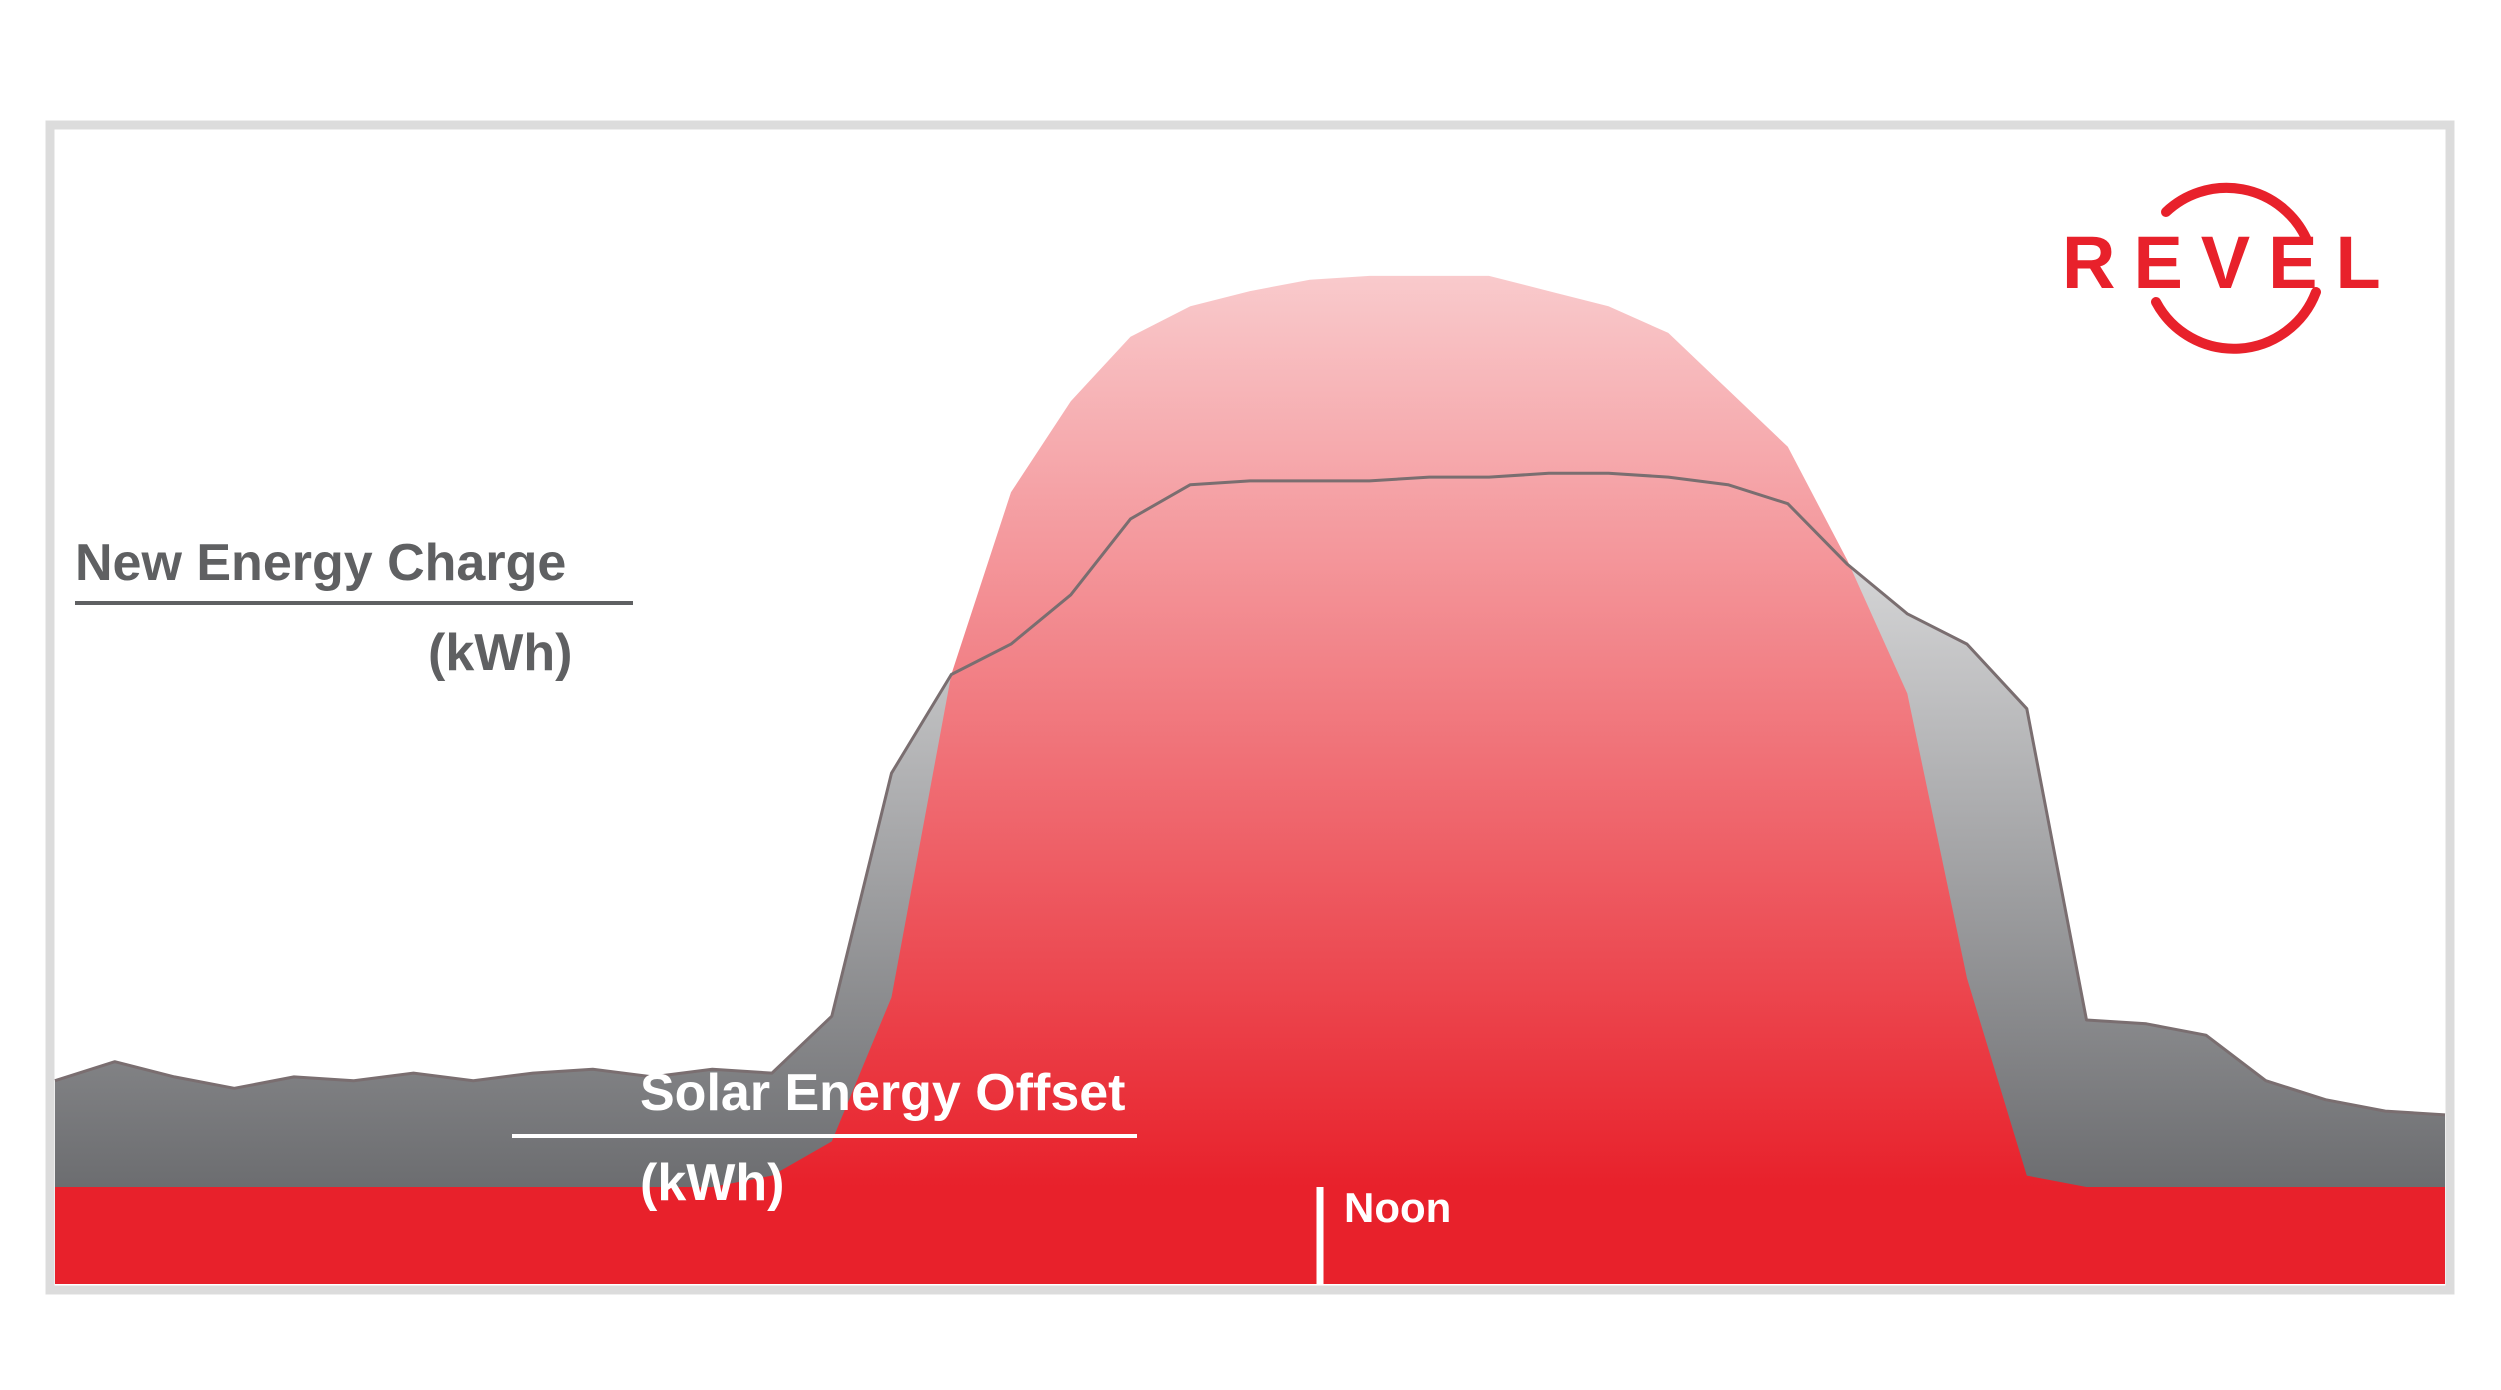 The height and width of the screenshot is (1390, 2501). What do you see at coordinates (1397, 1207) in the screenshot?
I see `noon-label: Noon` at bounding box center [1397, 1207].